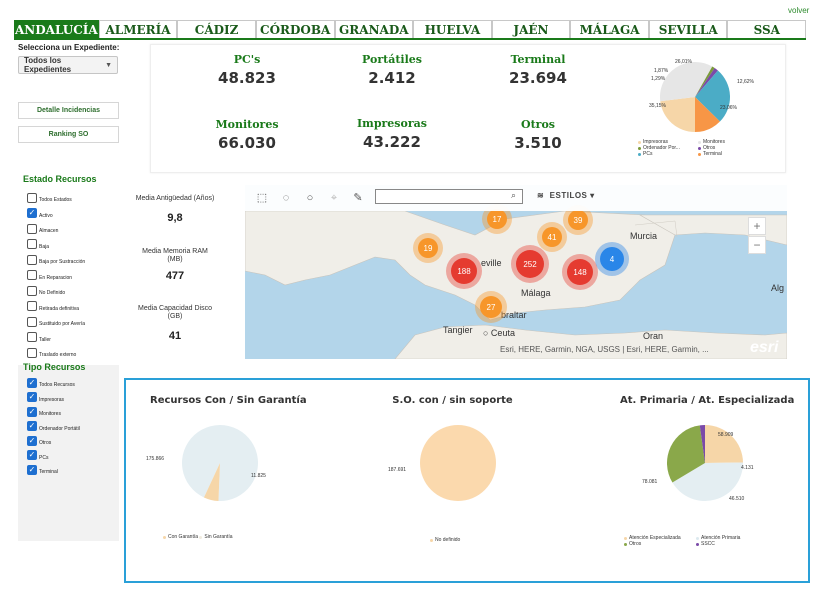 The height and width of the screenshot is (601, 824). Describe the element at coordinates (745, 82) in the screenshot. I see `pie-label-terminal: 12,62%` at that location.